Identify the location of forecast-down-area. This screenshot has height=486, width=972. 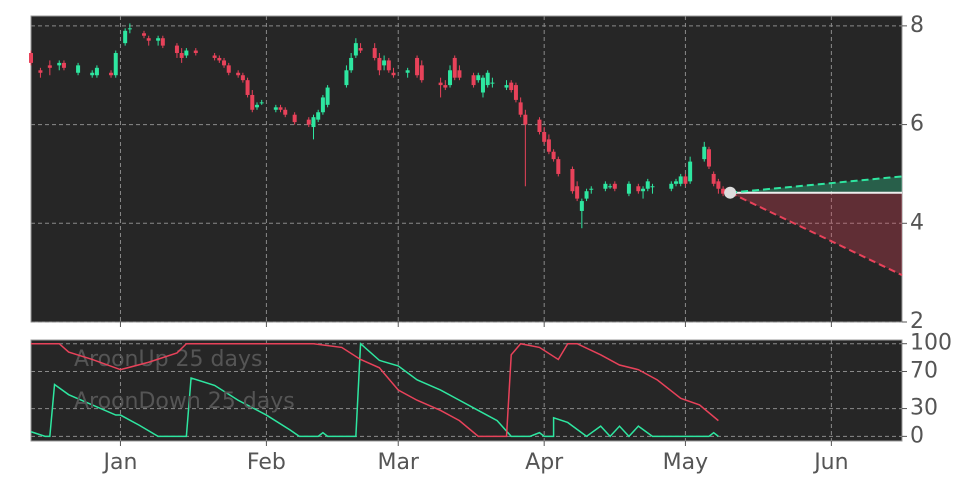
(816, 234).